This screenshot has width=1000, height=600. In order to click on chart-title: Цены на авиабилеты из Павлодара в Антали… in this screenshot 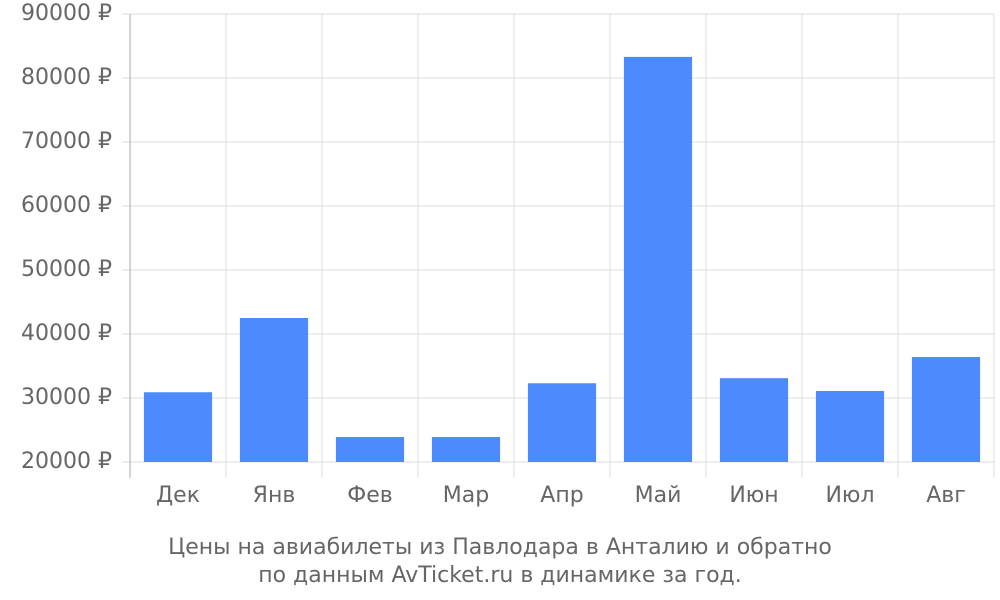, I will do `click(500, 547)`.